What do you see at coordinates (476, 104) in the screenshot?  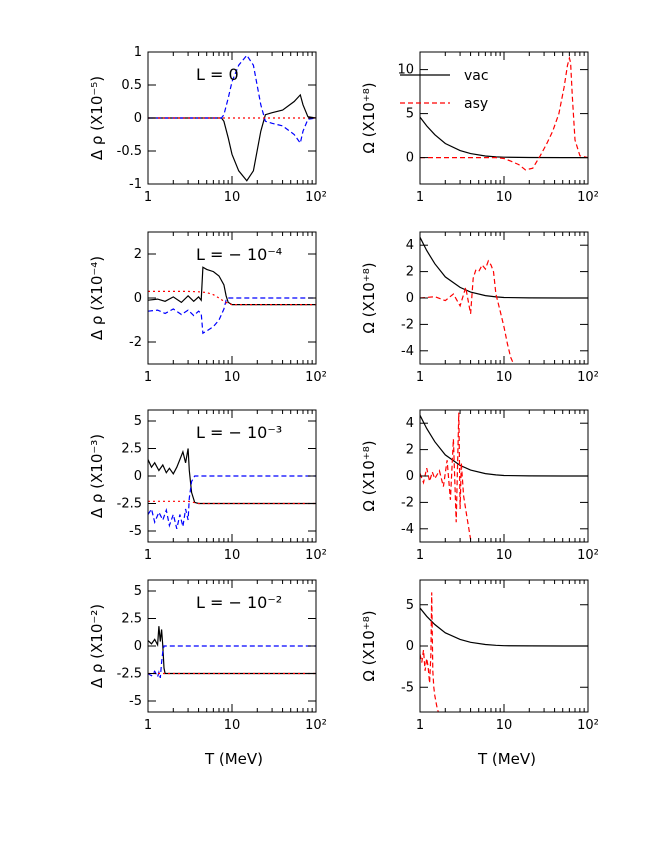 I see `legend-asy-label: asy` at bounding box center [476, 104].